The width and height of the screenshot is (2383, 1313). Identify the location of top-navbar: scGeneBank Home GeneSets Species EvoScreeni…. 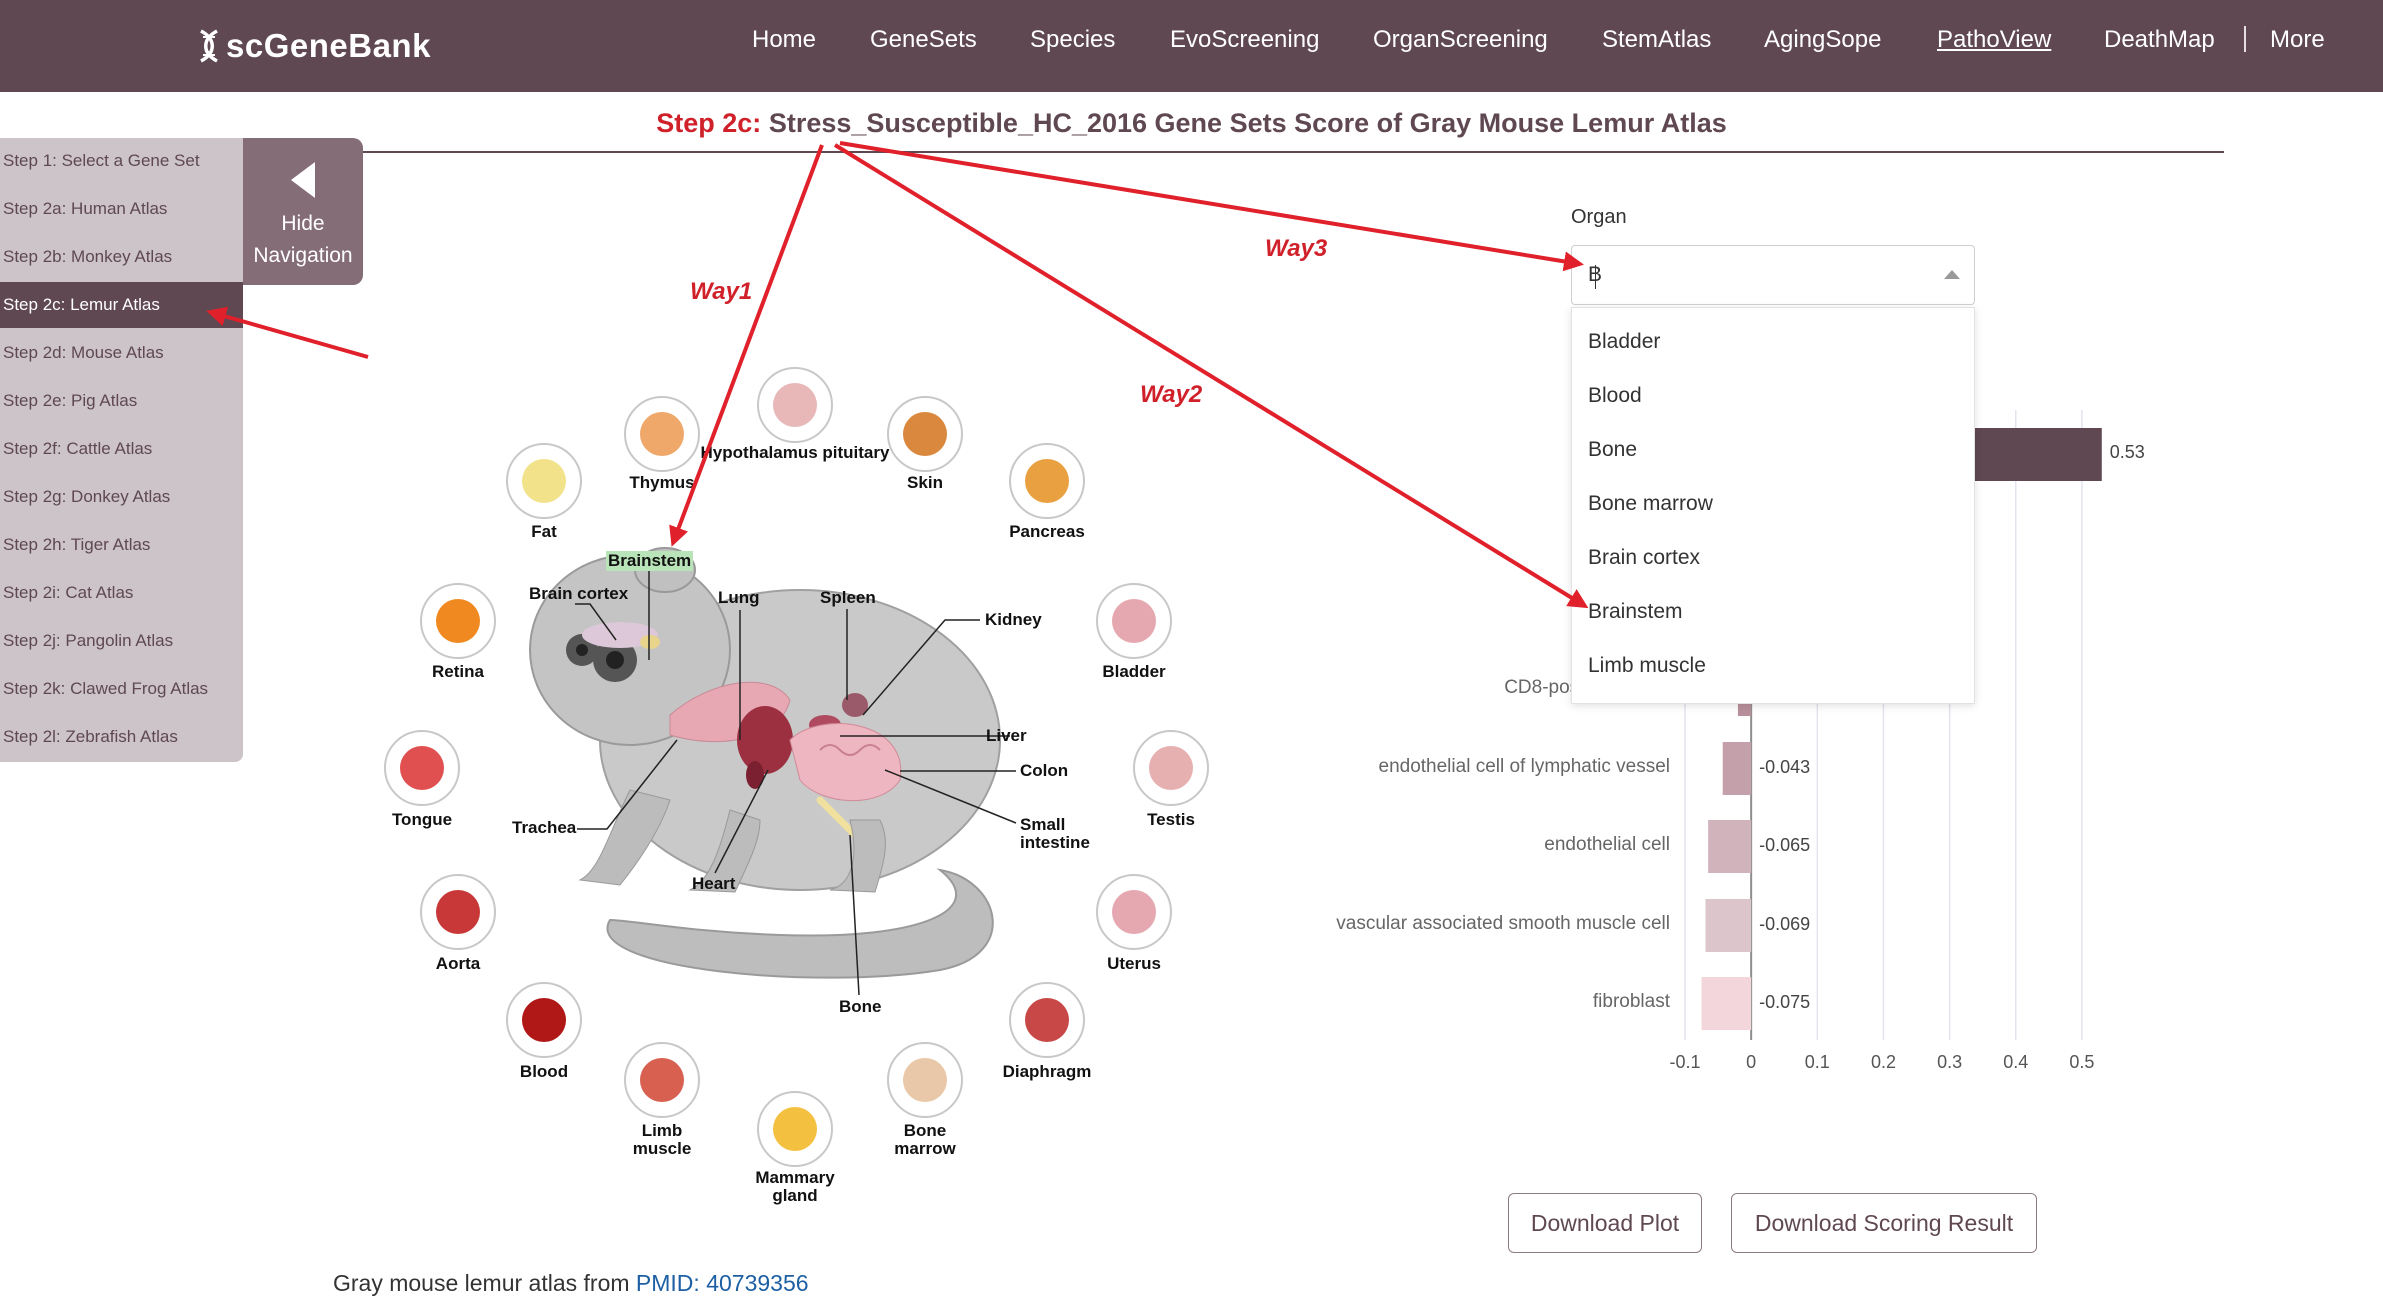
(1191, 46).